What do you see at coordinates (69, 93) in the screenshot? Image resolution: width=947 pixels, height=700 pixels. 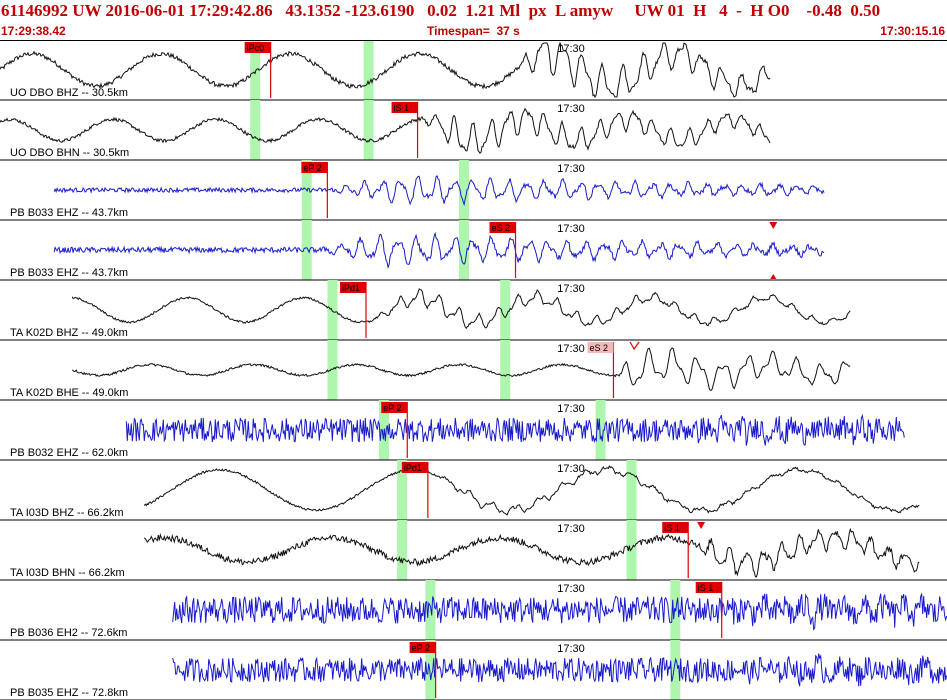 I see `channel-label: UO DBO BHZ -- 30.5km` at bounding box center [69, 93].